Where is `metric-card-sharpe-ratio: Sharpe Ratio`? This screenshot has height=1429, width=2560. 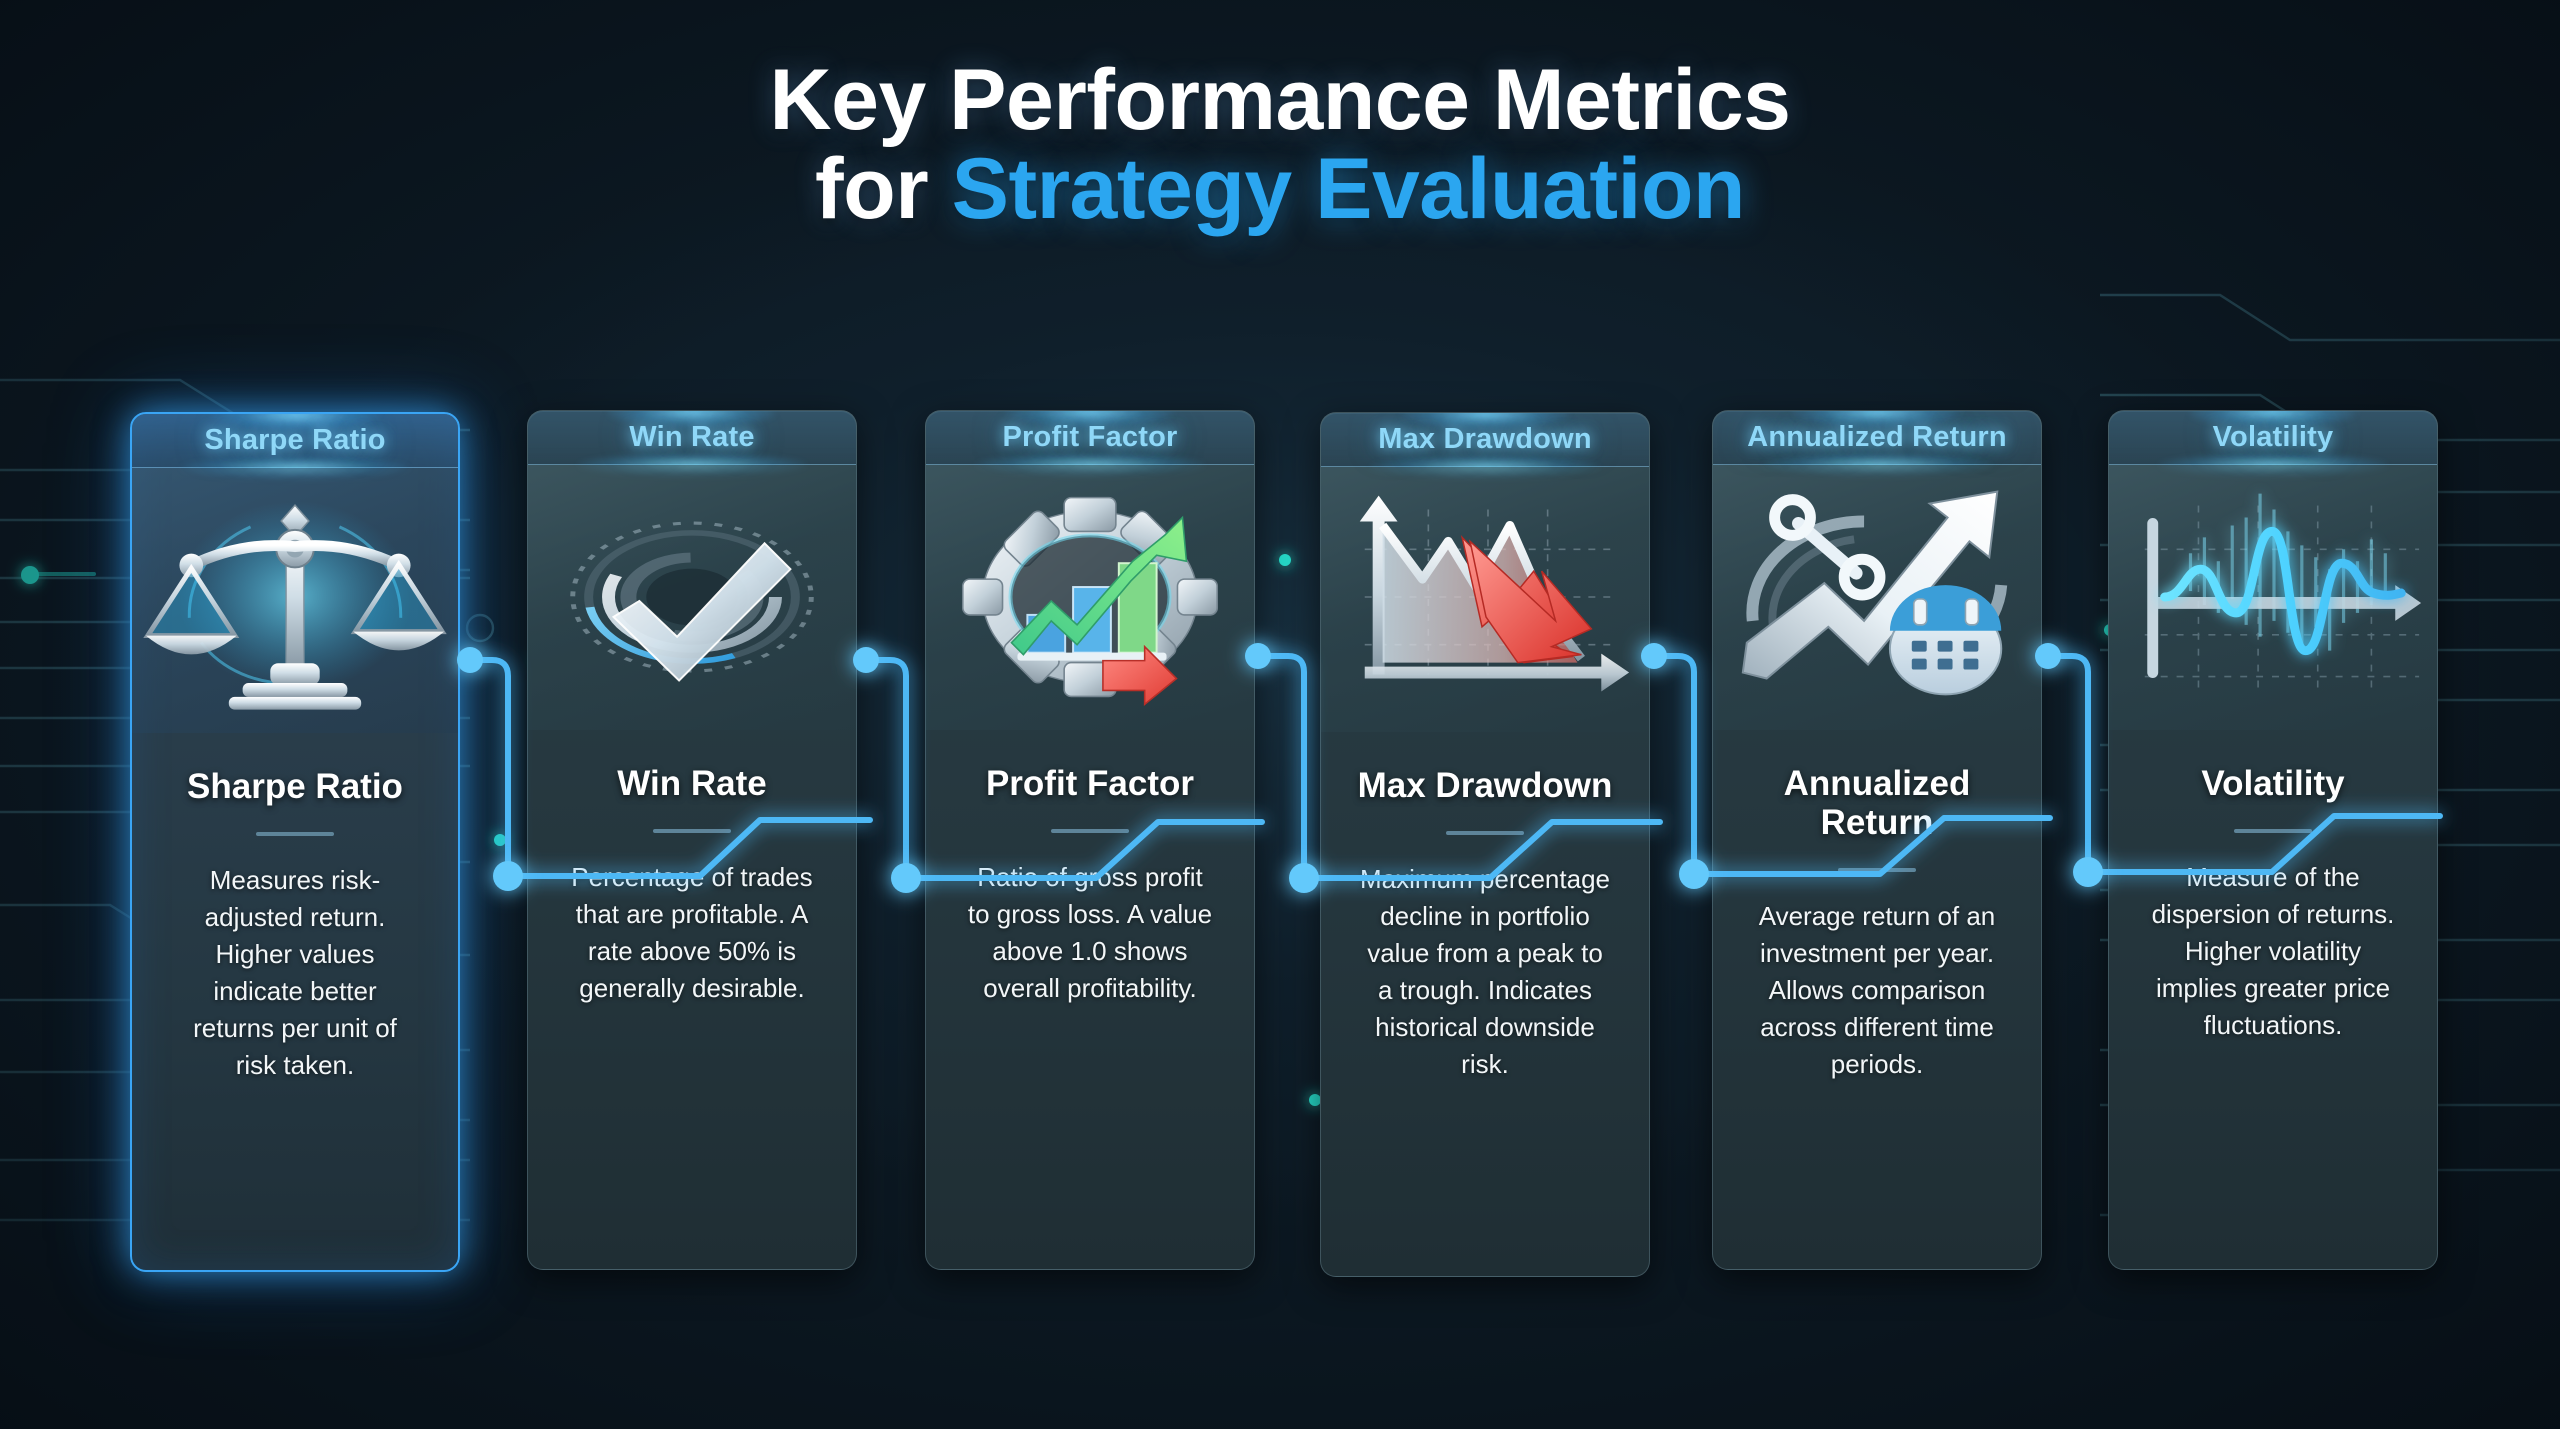
metric-card-sharpe-ratio: Sharpe Ratio is located at coordinates (295, 842).